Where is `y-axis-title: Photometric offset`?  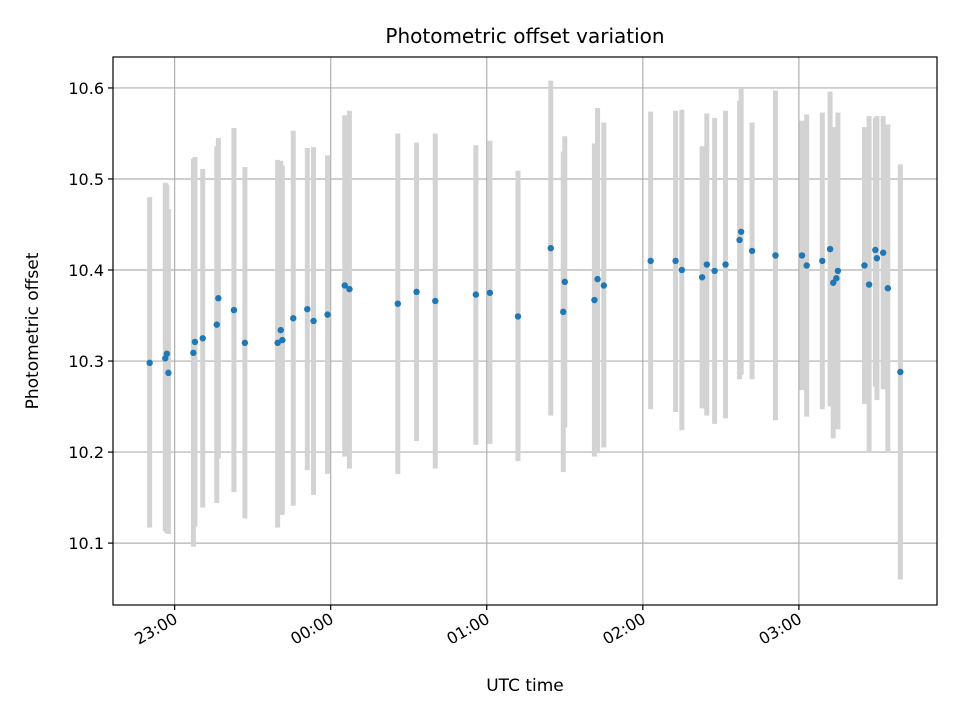 y-axis-title: Photometric offset is located at coordinates (33, 330).